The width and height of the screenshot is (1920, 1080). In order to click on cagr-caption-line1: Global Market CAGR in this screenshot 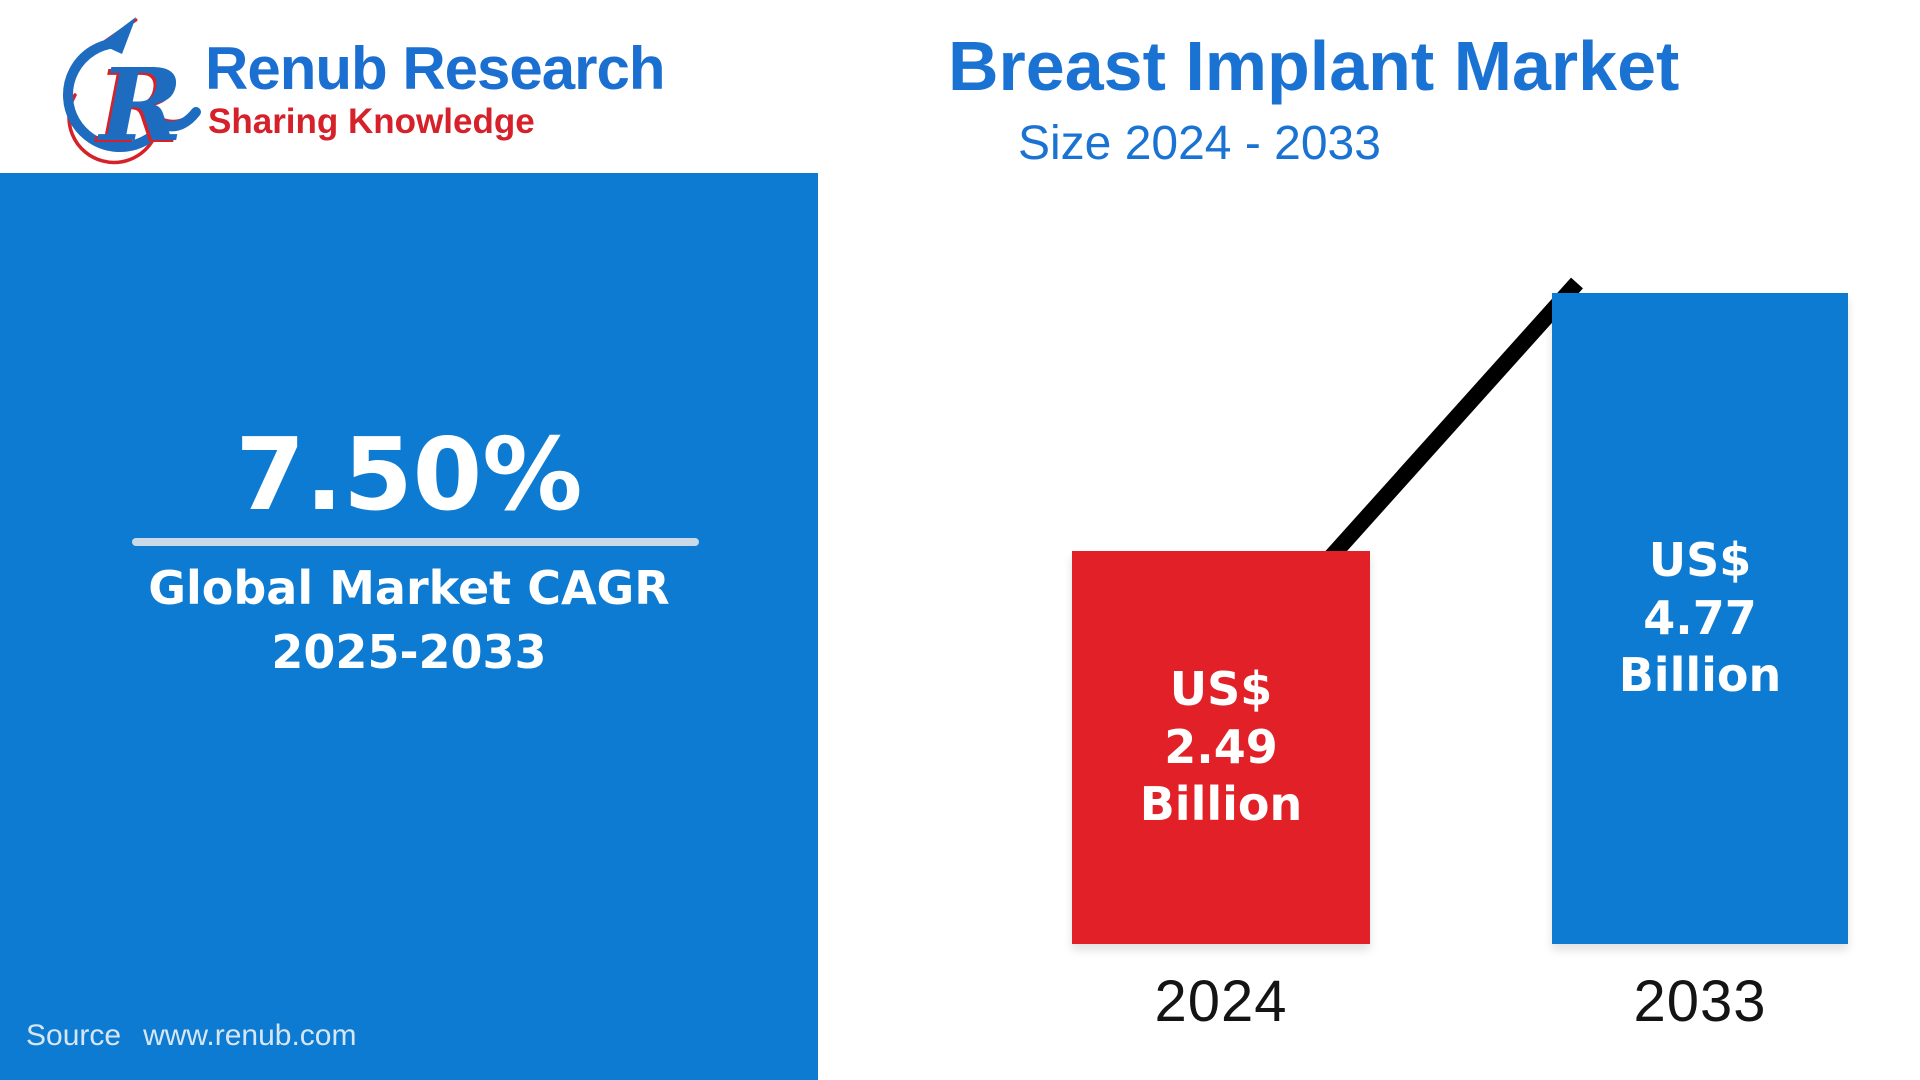, I will do `click(409, 588)`.